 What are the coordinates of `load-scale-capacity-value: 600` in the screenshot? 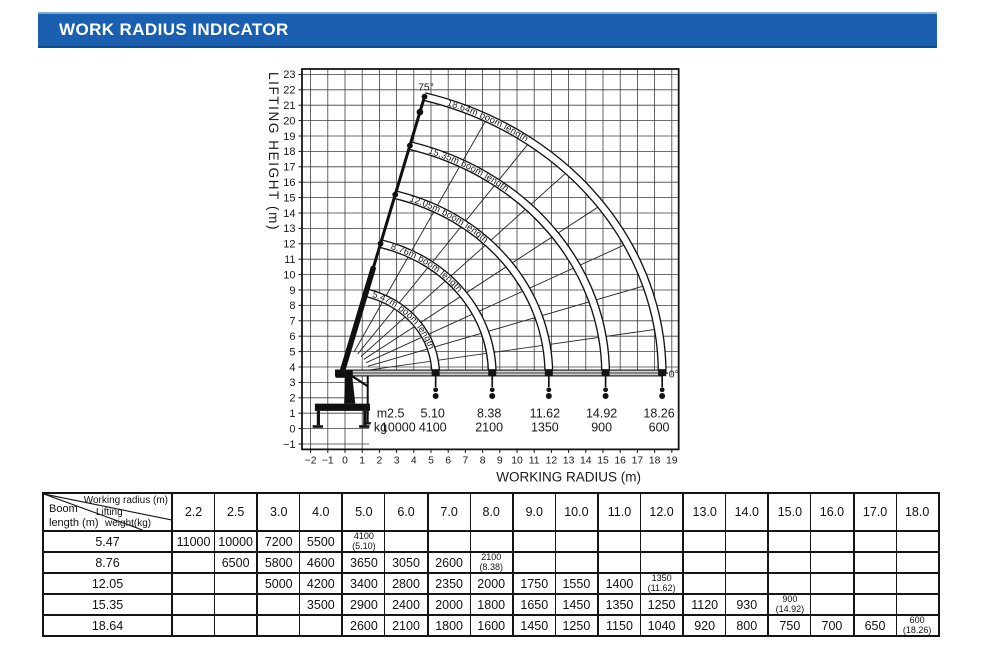 It's located at (659, 427).